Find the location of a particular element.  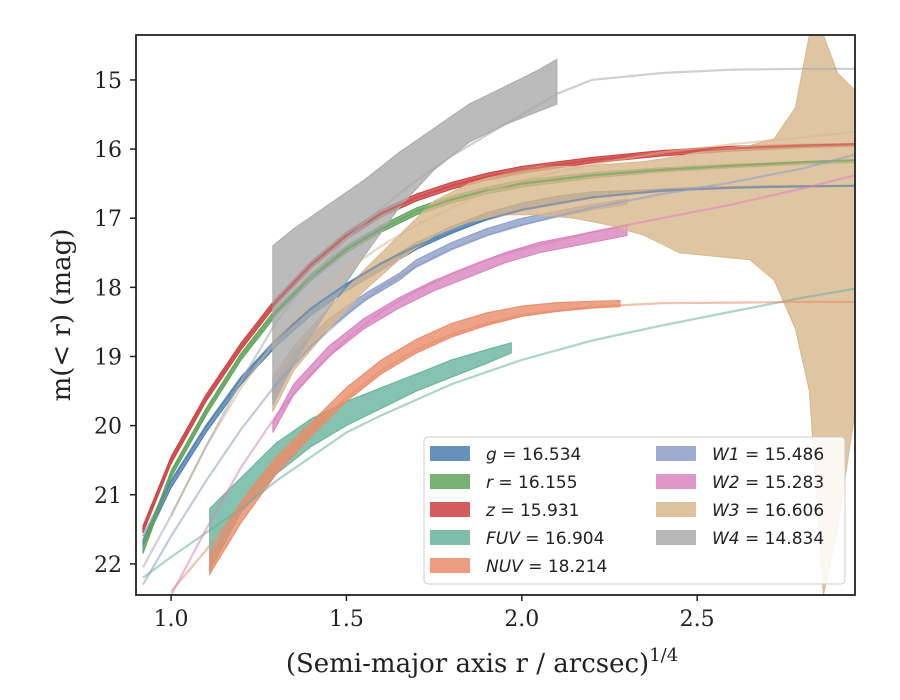

legend-swatch-w4 is located at coordinates (676, 537).